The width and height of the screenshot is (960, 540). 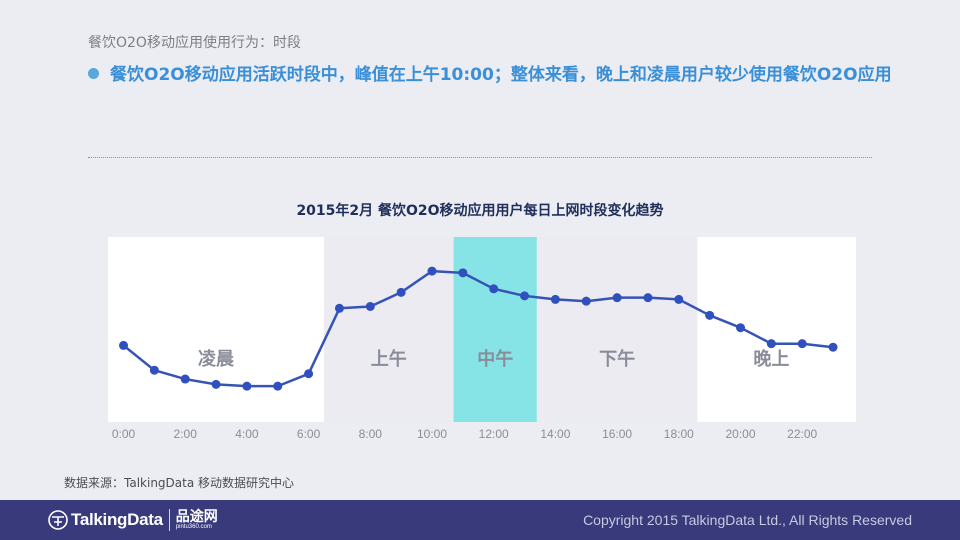 I want to click on x-tick-label: 6:00, so click(x=309, y=434).